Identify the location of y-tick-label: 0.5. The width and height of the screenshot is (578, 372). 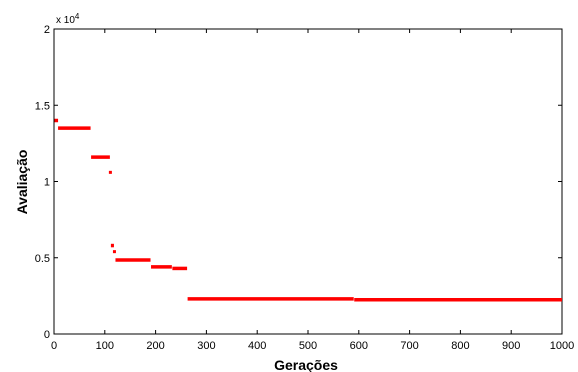
(42, 259).